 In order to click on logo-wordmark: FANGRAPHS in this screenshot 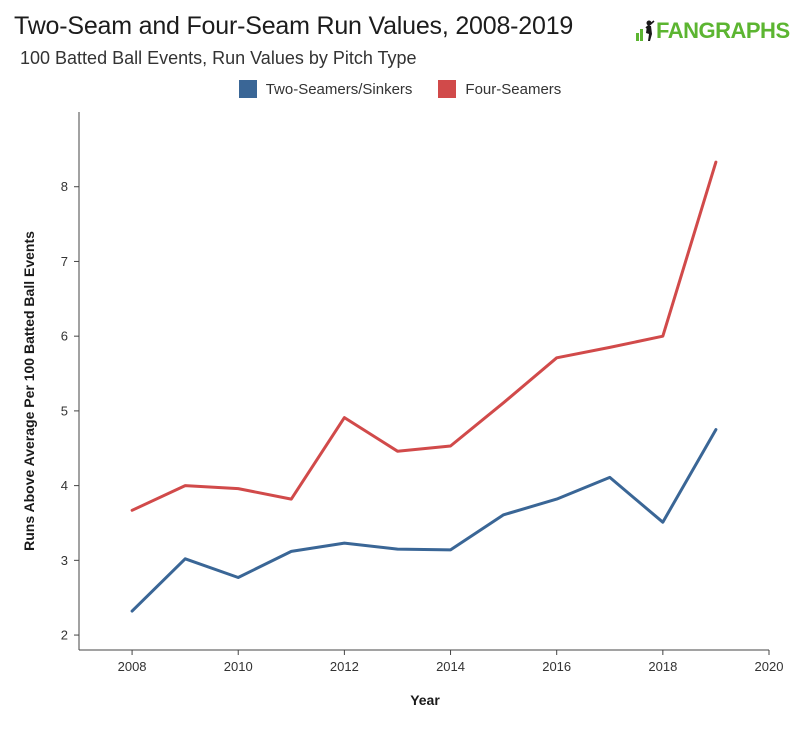, I will do `click(723, 30)`.